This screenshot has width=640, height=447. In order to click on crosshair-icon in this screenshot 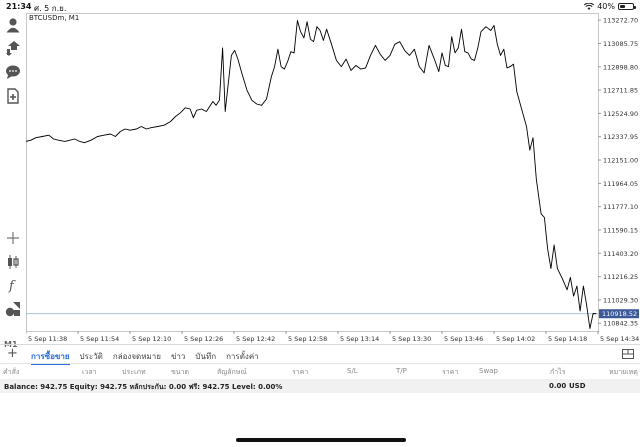, I will do `click(13, 238)`.